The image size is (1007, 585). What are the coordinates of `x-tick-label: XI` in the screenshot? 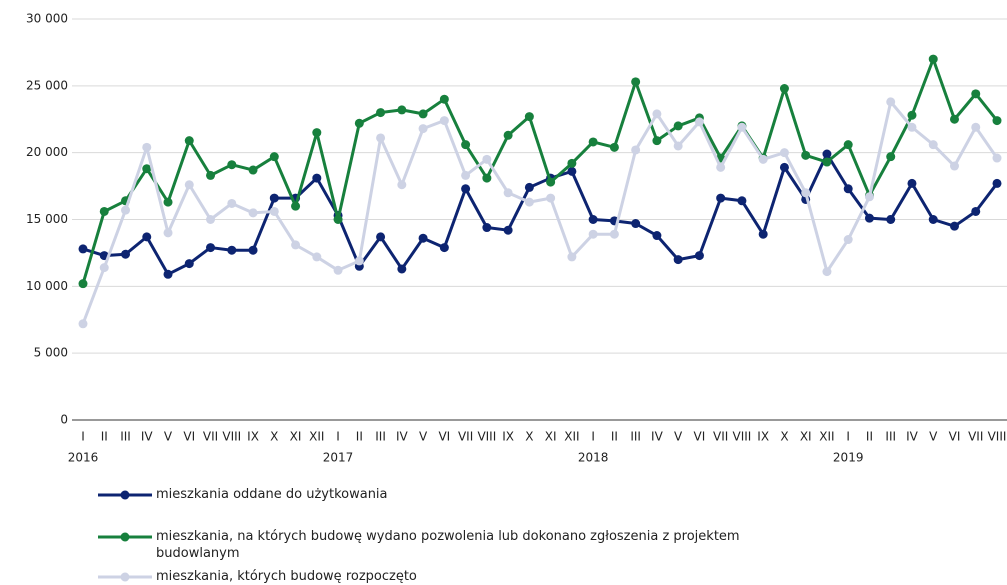 It's located at (551, 437).